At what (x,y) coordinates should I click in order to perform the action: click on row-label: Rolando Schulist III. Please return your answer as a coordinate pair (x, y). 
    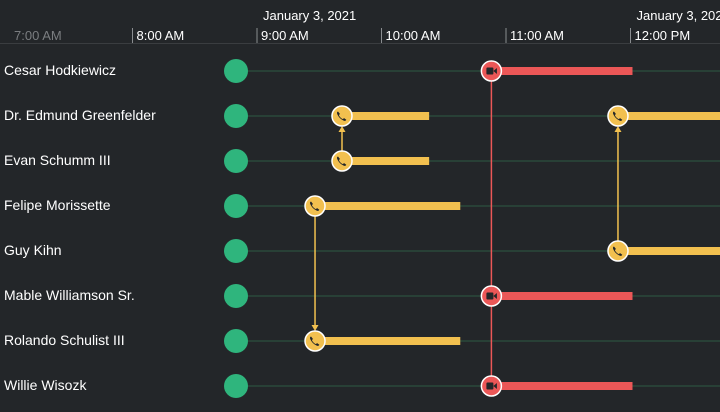
    Looking at the image, I should click on (64, 340).